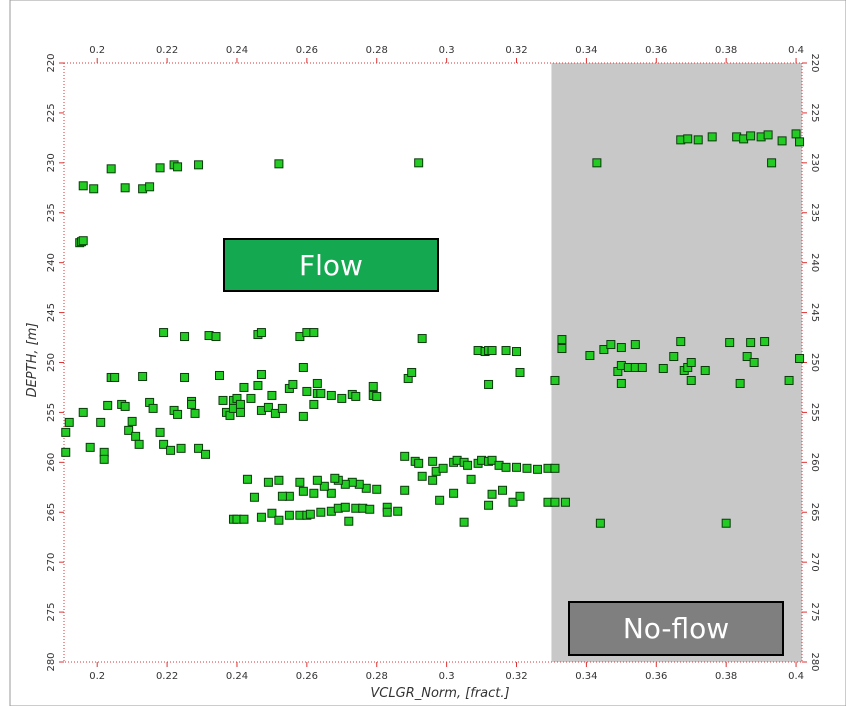 This screenshot has width=846, height=706. What do you see at coordinates (51, 412) in the screenshot?
I see `y-tick-label: 255` at bounding box center [51, 412].